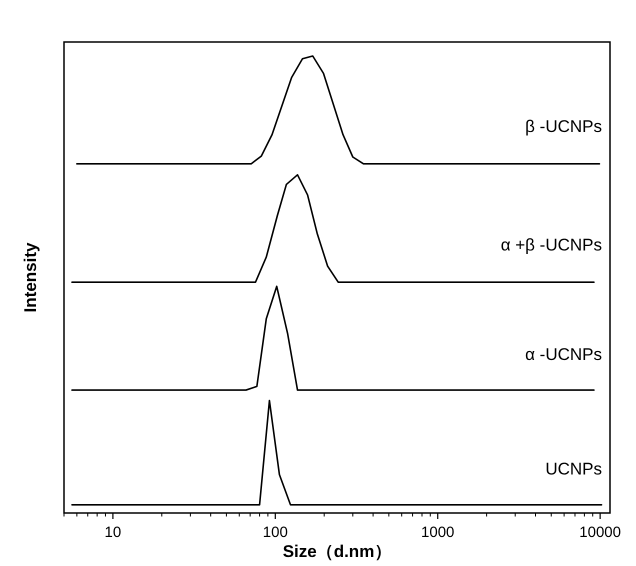 The width and height of the screenshot is (636, 566). What do you see at coordinates (563, 354) in the screenshot?
I see `series-label: α -UCNPs` at bounding box center [563, 354].